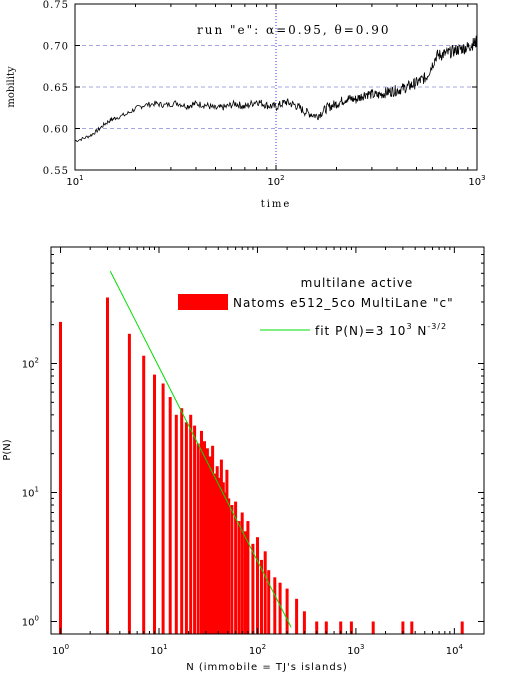 The image size is (512, 677). I want to click on legend-label-fit: fit P(N)=3 103 N-3/2, so click(381, 330).